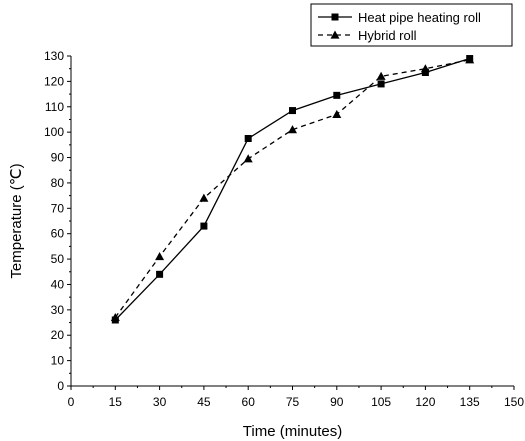  What do you see at coordinates (58, 335) in the screenshot?
I see `y-tick-label: 20` at bounding box center [58, 335].